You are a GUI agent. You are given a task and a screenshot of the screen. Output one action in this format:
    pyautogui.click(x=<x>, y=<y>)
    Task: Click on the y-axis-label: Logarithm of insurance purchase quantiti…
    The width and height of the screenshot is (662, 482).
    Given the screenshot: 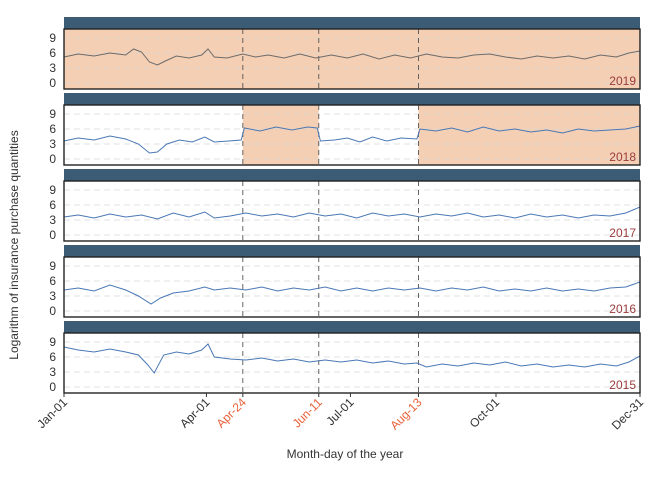 What is the action you would take?
    pyautogui.click(x=14, y=244)
    